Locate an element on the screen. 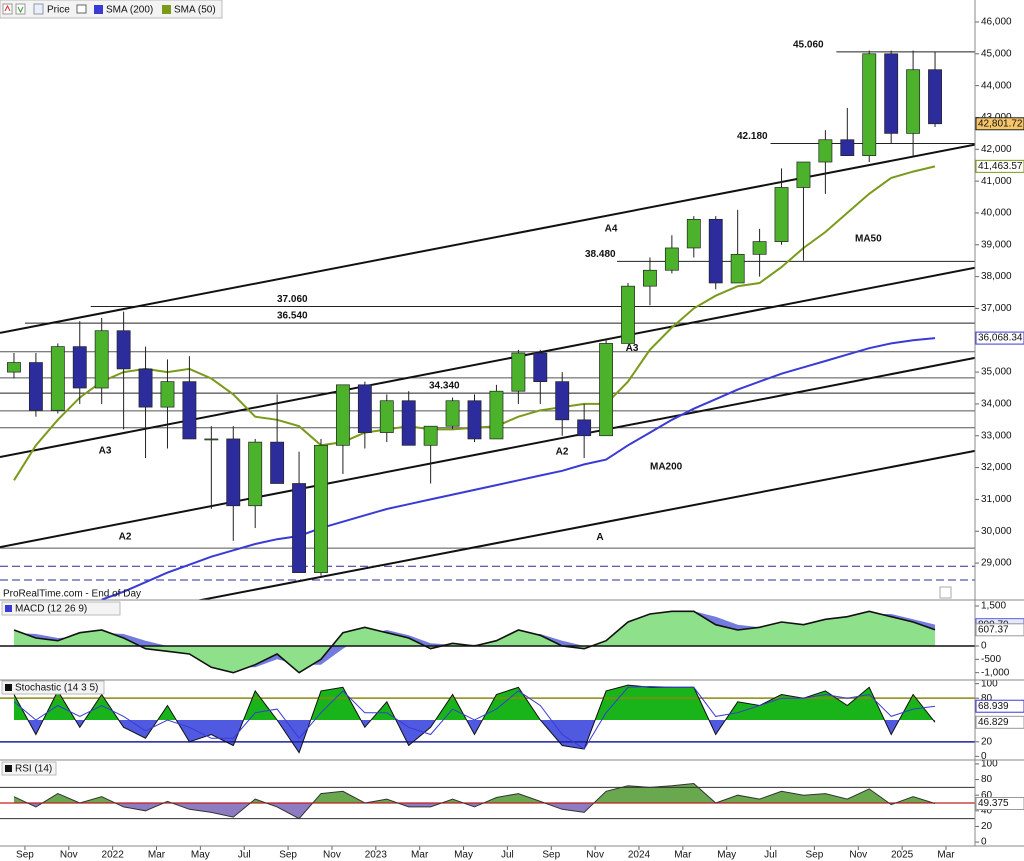  y-tick-label: 46,000 is located at coordinates (996, 22).